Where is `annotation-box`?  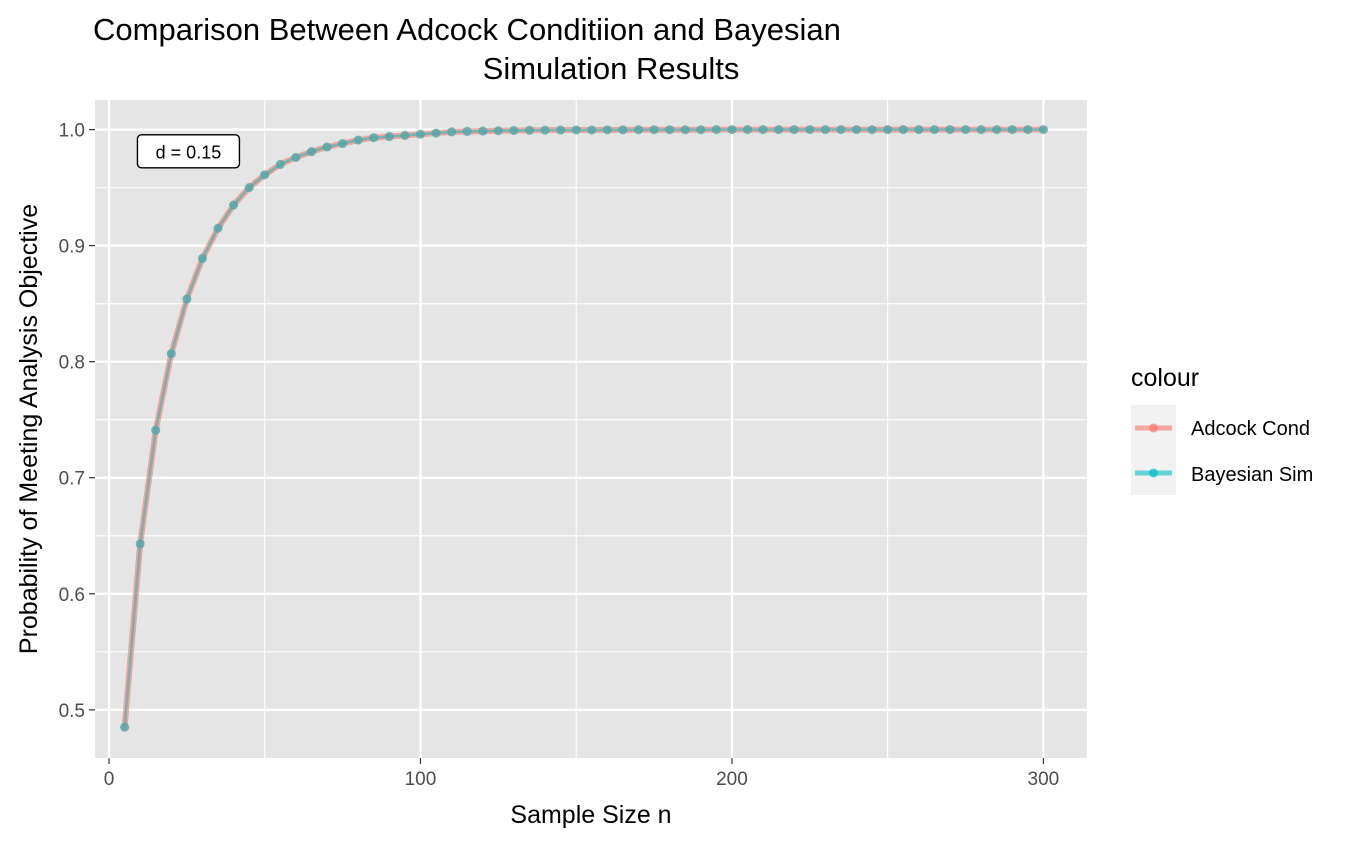 annotation-box is located at coordinates (188, 151).